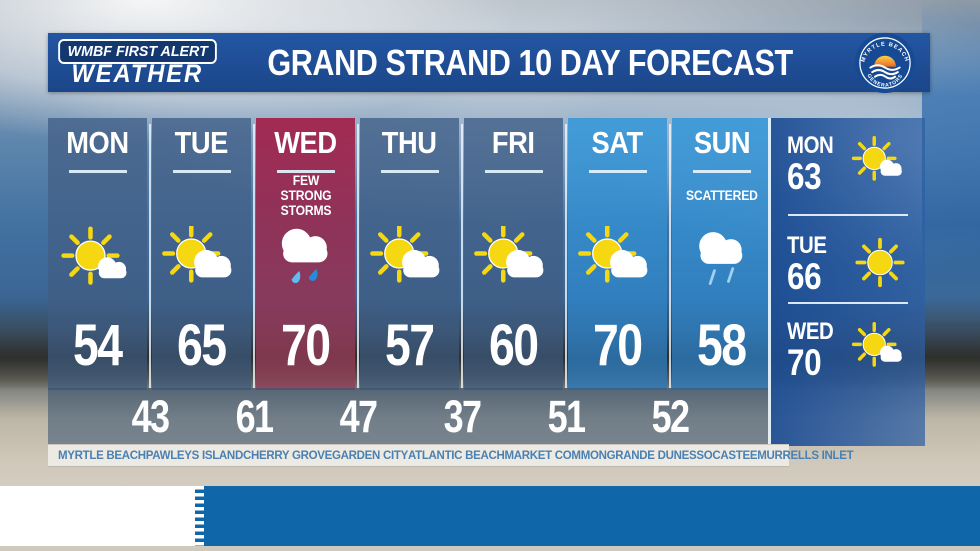 The image size is (980, 551). I want to click on forecast-column-sat: SAT 70, so click(617, 254).